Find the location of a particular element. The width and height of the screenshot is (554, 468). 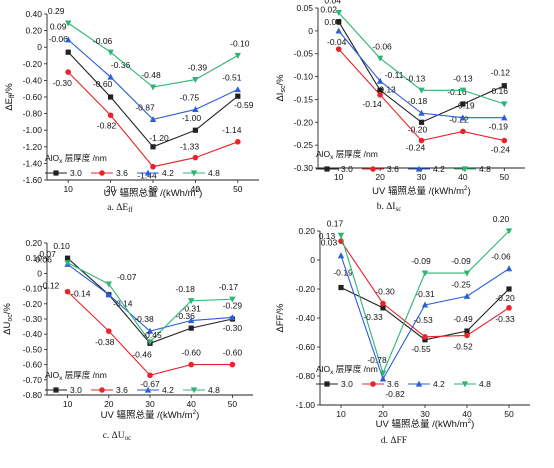

data-label: -0.04 is located at coordinates (337, 42).